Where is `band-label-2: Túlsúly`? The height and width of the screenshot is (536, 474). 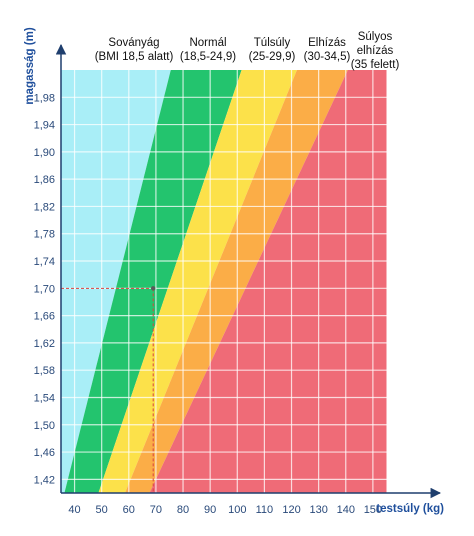 band-label-2: Túlsúly is located at coordinates (272, 43).